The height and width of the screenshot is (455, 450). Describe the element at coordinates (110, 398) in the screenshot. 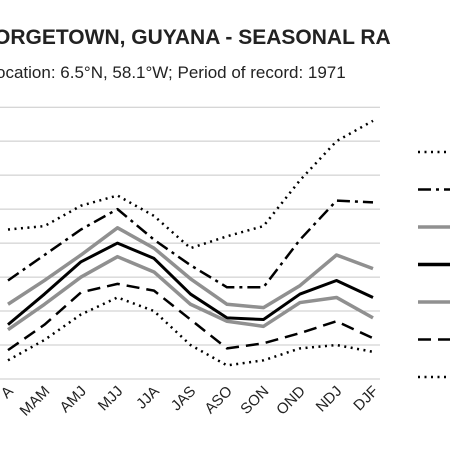

I see `x-tick-label: MJJ` at that location.